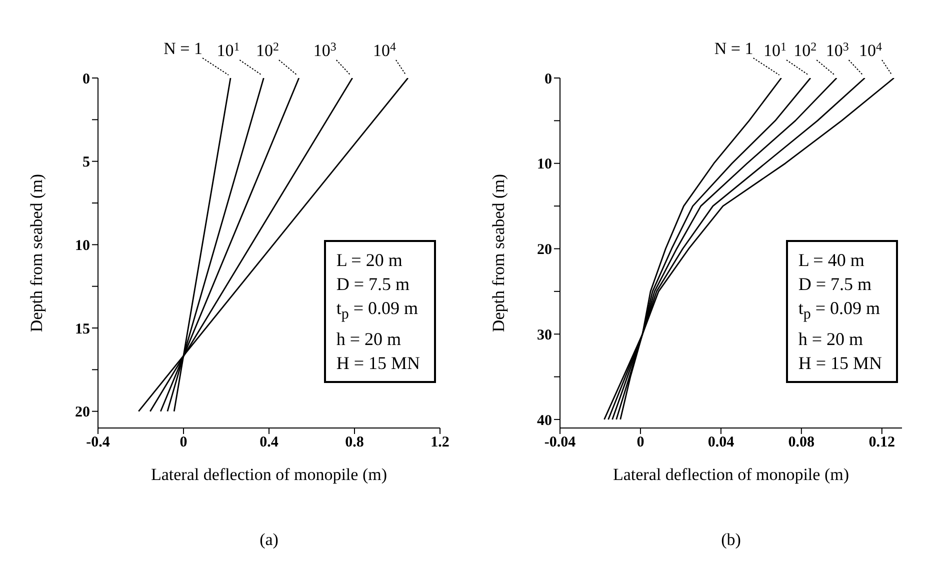 The image size is (942, 567). What do you see at coordinates (82, 329) in the screenshot?
I see `y-tick-label: 15` at bounding box center [82, 329].